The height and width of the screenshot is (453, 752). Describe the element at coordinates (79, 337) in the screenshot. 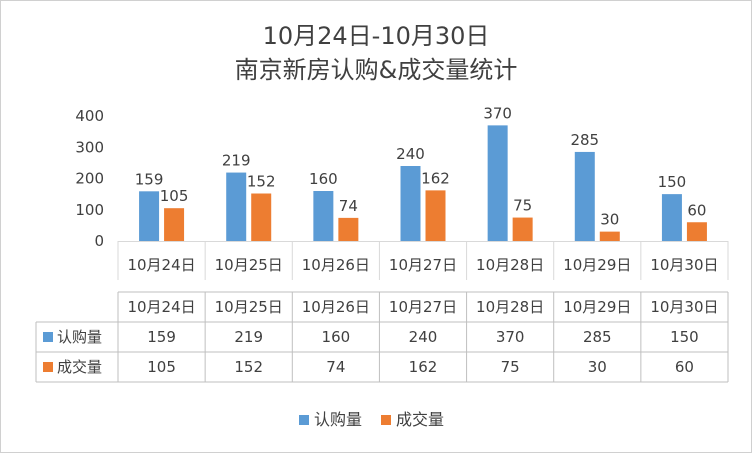

I see `table-row-label-0: 认购量` at that location.